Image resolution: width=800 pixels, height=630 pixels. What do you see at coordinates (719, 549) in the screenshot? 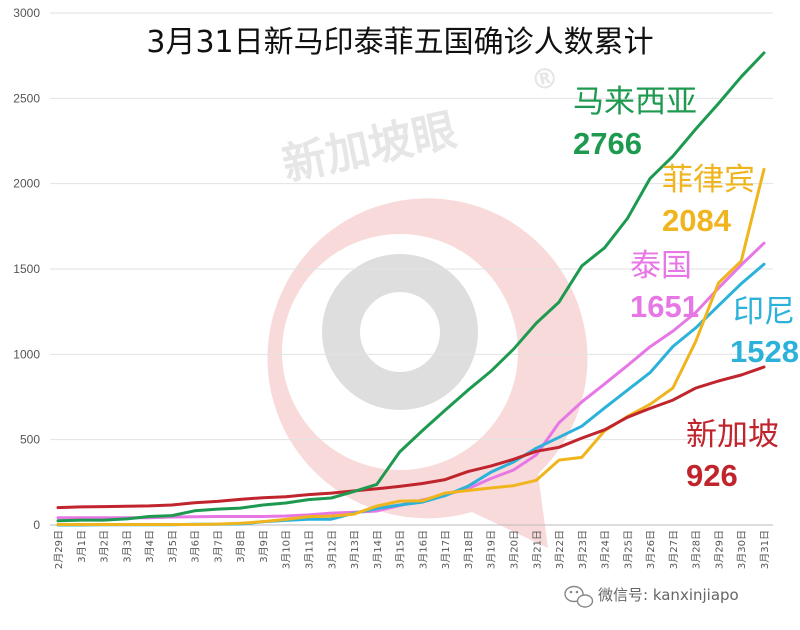
I see `x-tick-label: 3月29日` at bounding box center [719, 549].